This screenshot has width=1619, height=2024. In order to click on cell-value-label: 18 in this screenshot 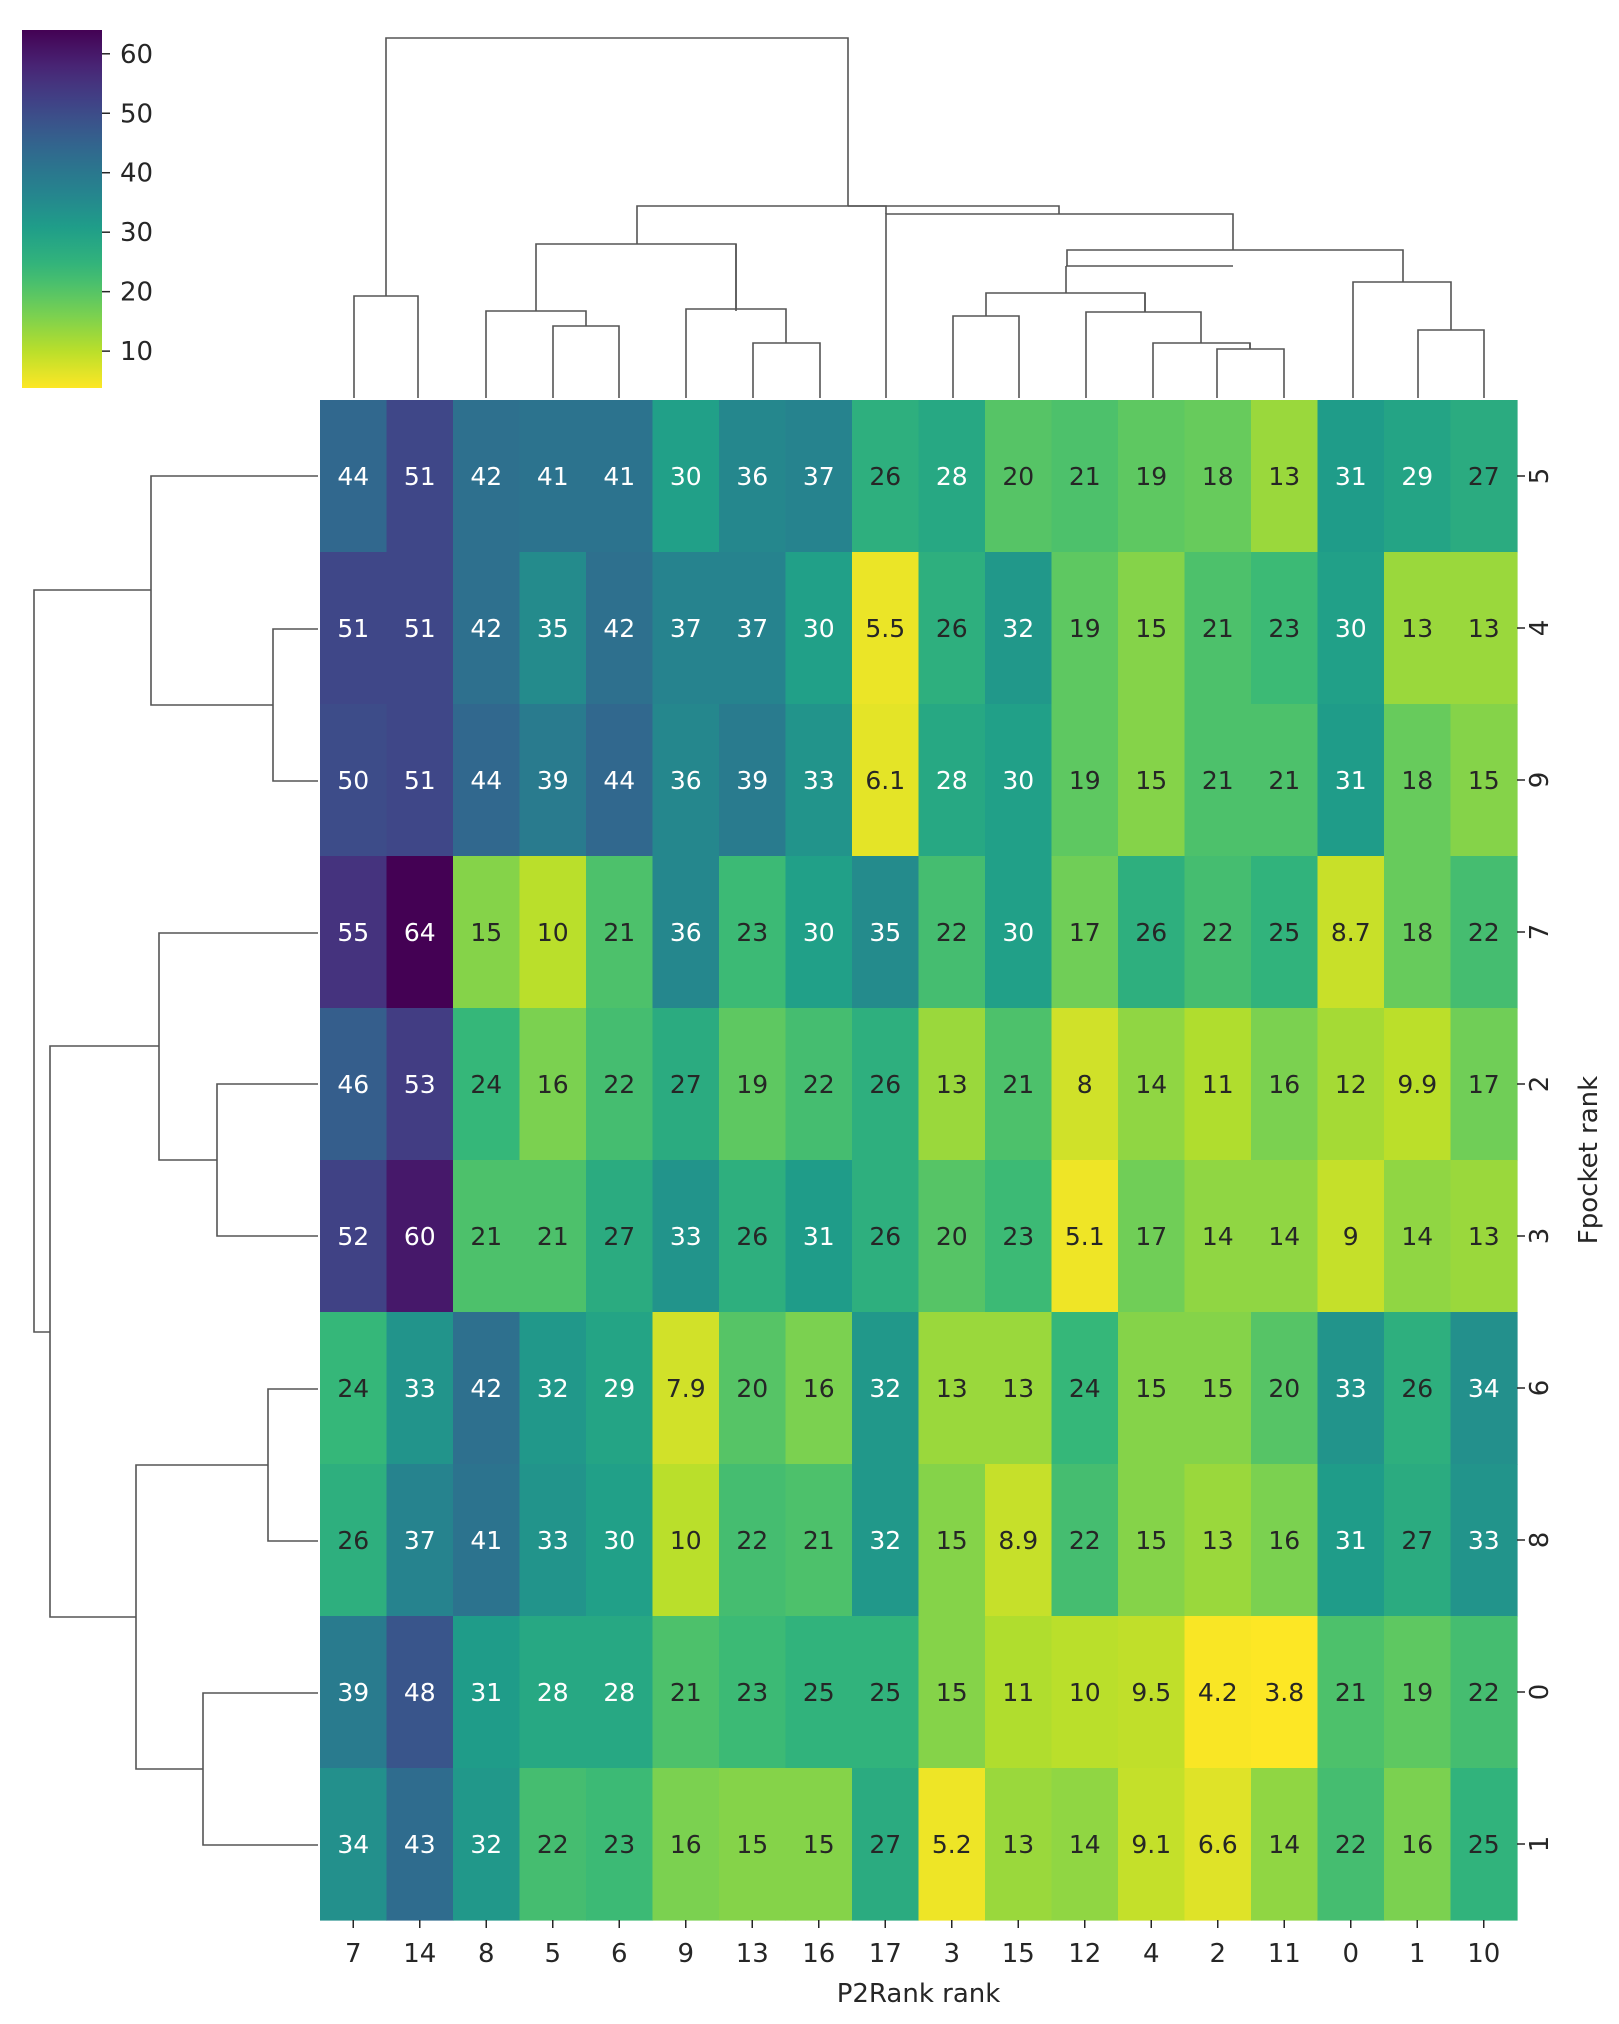, I will do `click(1417, 780)`.